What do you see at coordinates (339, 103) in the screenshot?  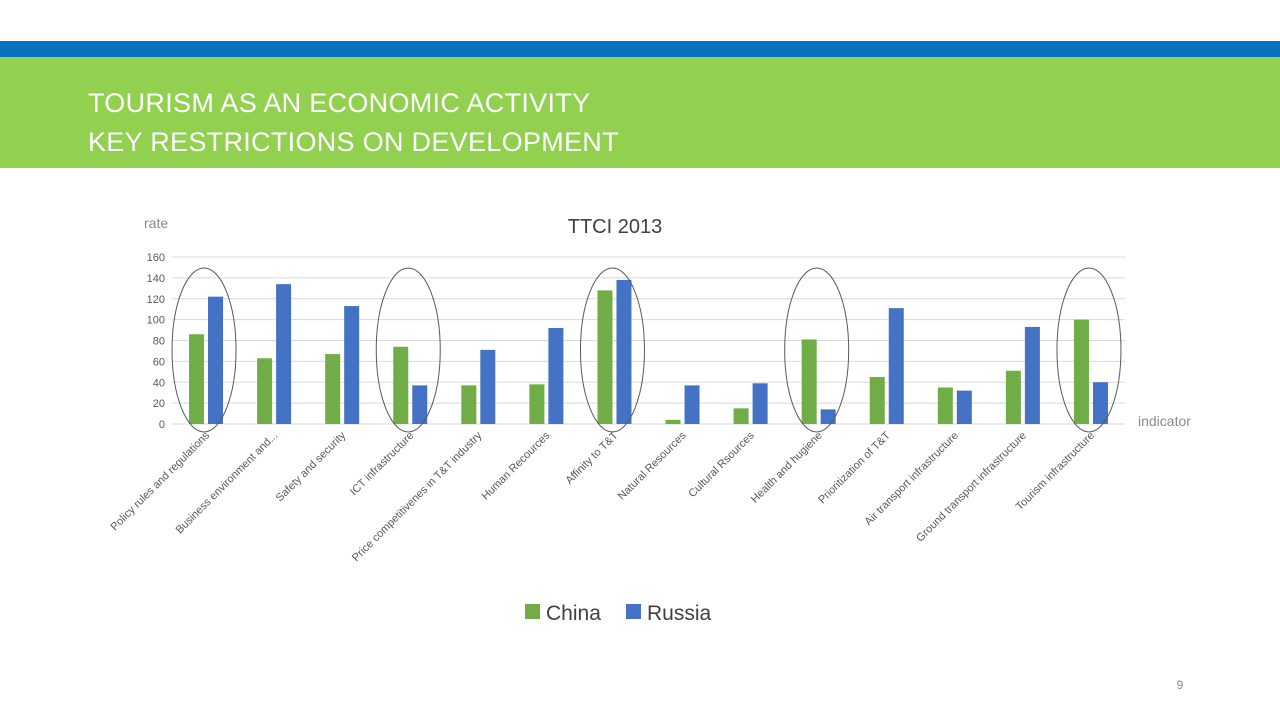 I see `slide-title-line-1: TOURISM AS AN ECONOMIC ACTIVITY` at bounding box center [339, 103].